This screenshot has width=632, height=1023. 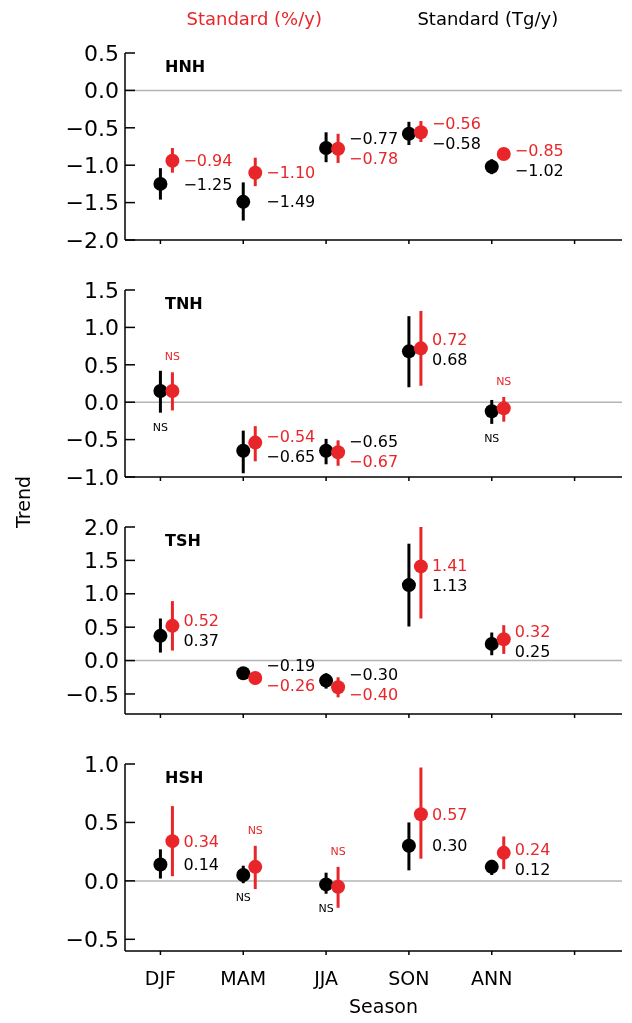 I want to click on x-axis-title: Season, so click(x=383, y=1006).